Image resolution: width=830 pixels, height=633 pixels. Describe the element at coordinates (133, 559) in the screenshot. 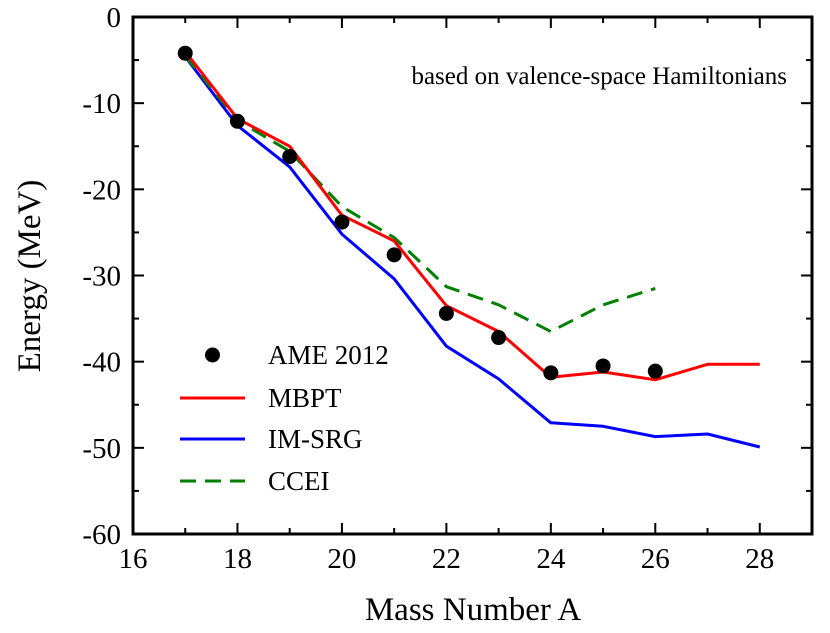

I see `x-tick-label: 16` at that location.